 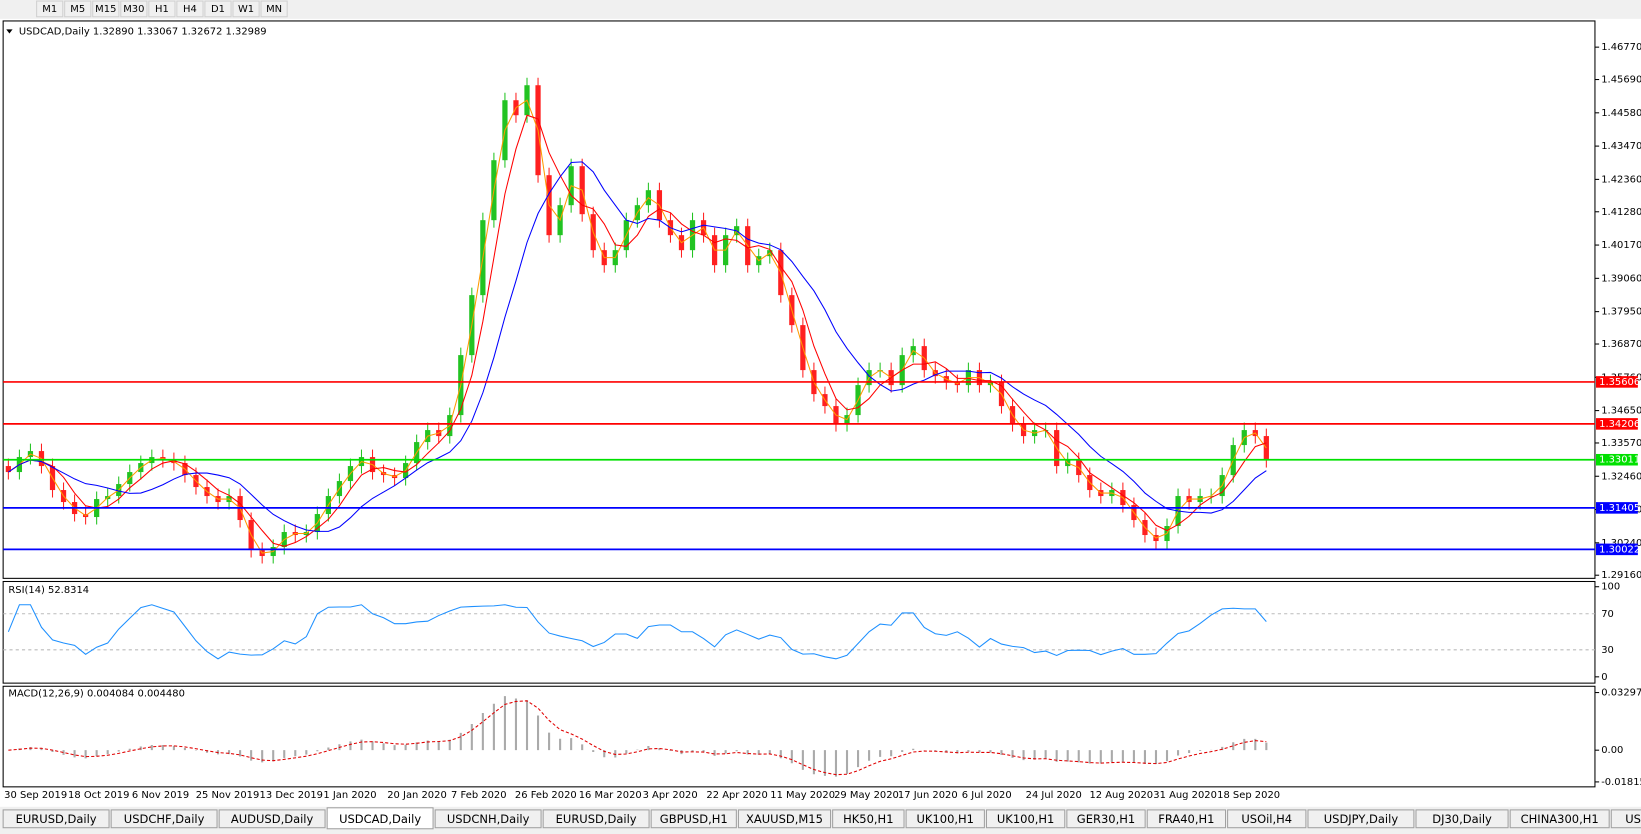 I want to click on rsi-tick-label: 70, so click(x=1607, y=614).